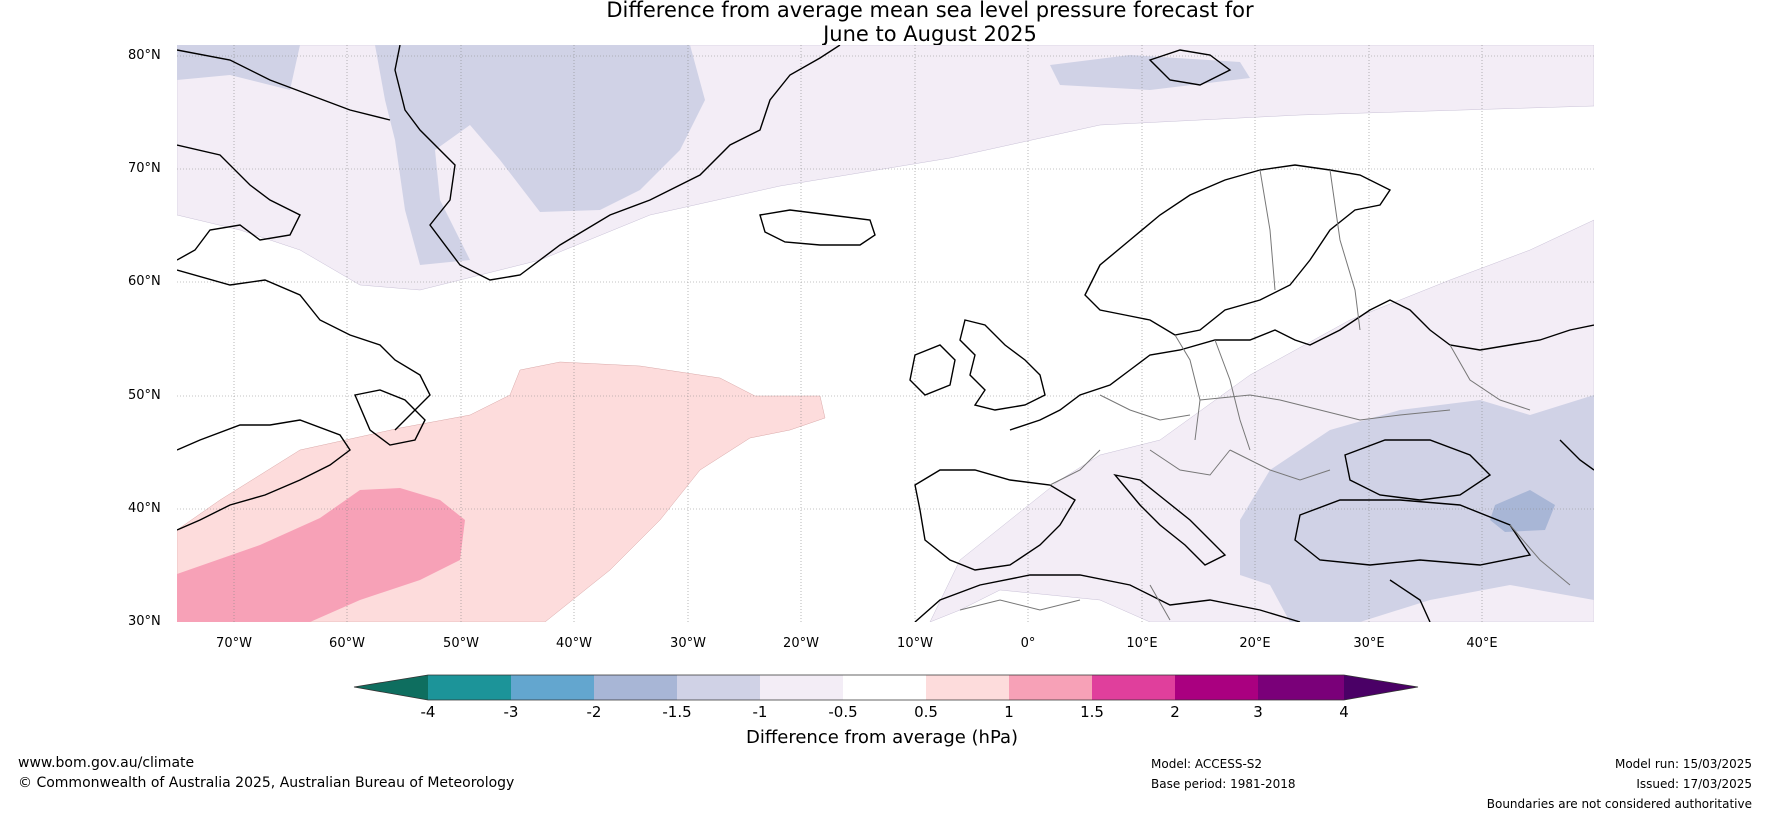 Image resolution: width=1770 pixels, height=816 pixels. Describe the element at coordinates (1413, 532) in the screenshot. I see `turkey-coast` at that location.